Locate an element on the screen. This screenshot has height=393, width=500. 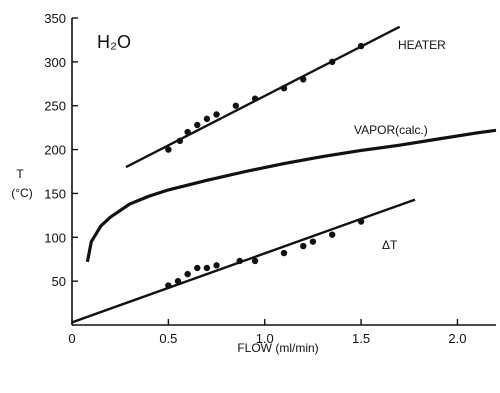
x-tick-label: 0.5 is located at coordinates (168, 338).